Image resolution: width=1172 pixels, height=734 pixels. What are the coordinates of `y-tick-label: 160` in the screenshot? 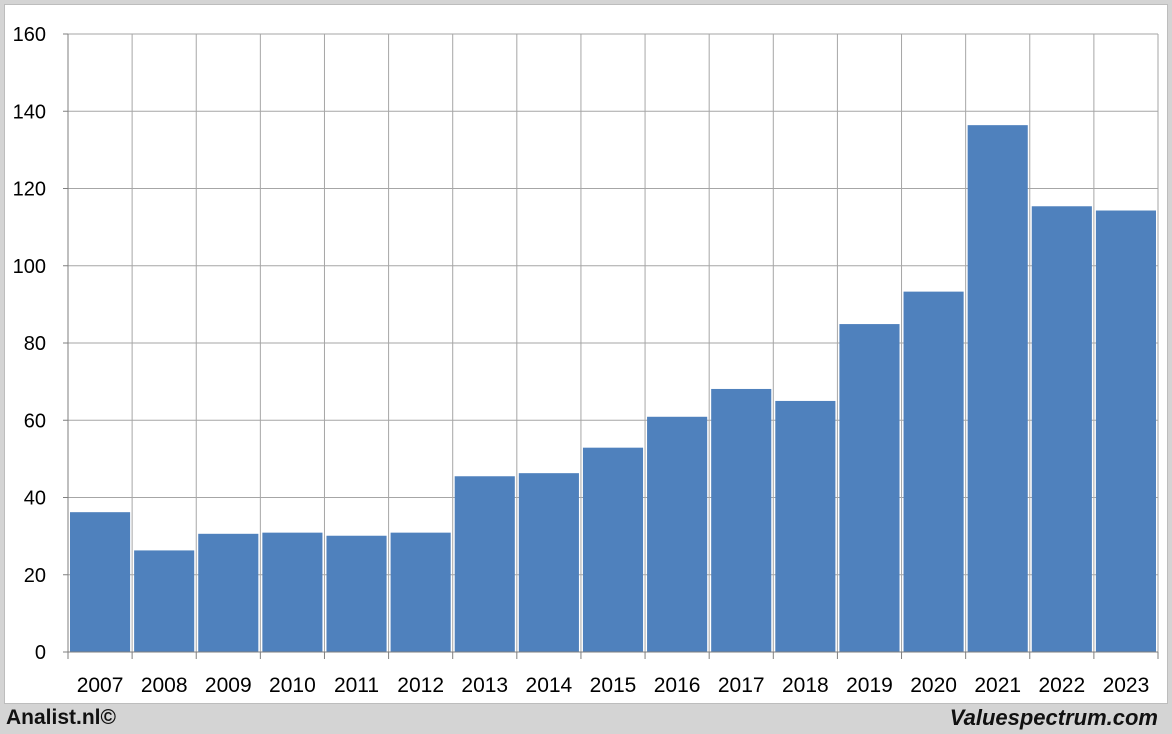 It's located at (29, 35).